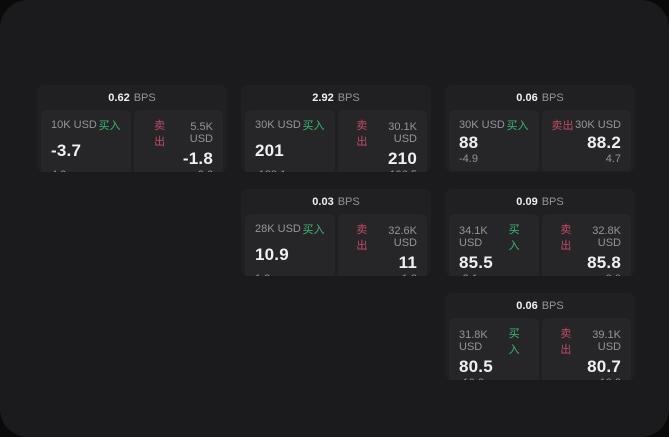 The image size is (669, 437). I want to click on sell-price: 85.8, so click(604, 262).